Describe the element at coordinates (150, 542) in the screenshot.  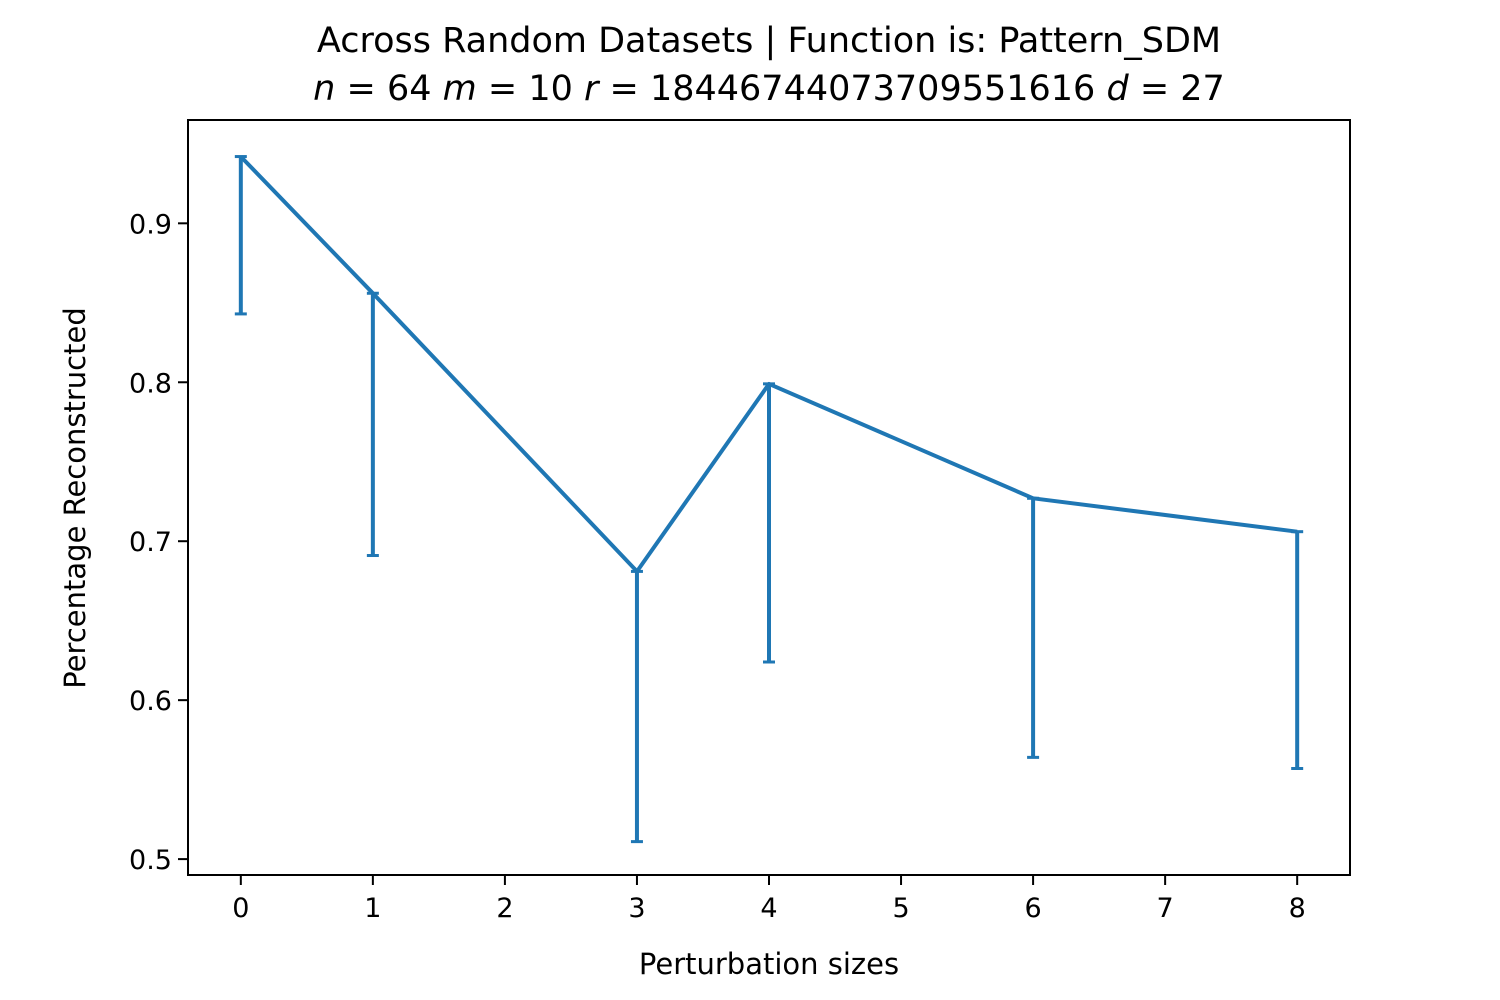
I see `y-tick-label: 0.7` at that location.